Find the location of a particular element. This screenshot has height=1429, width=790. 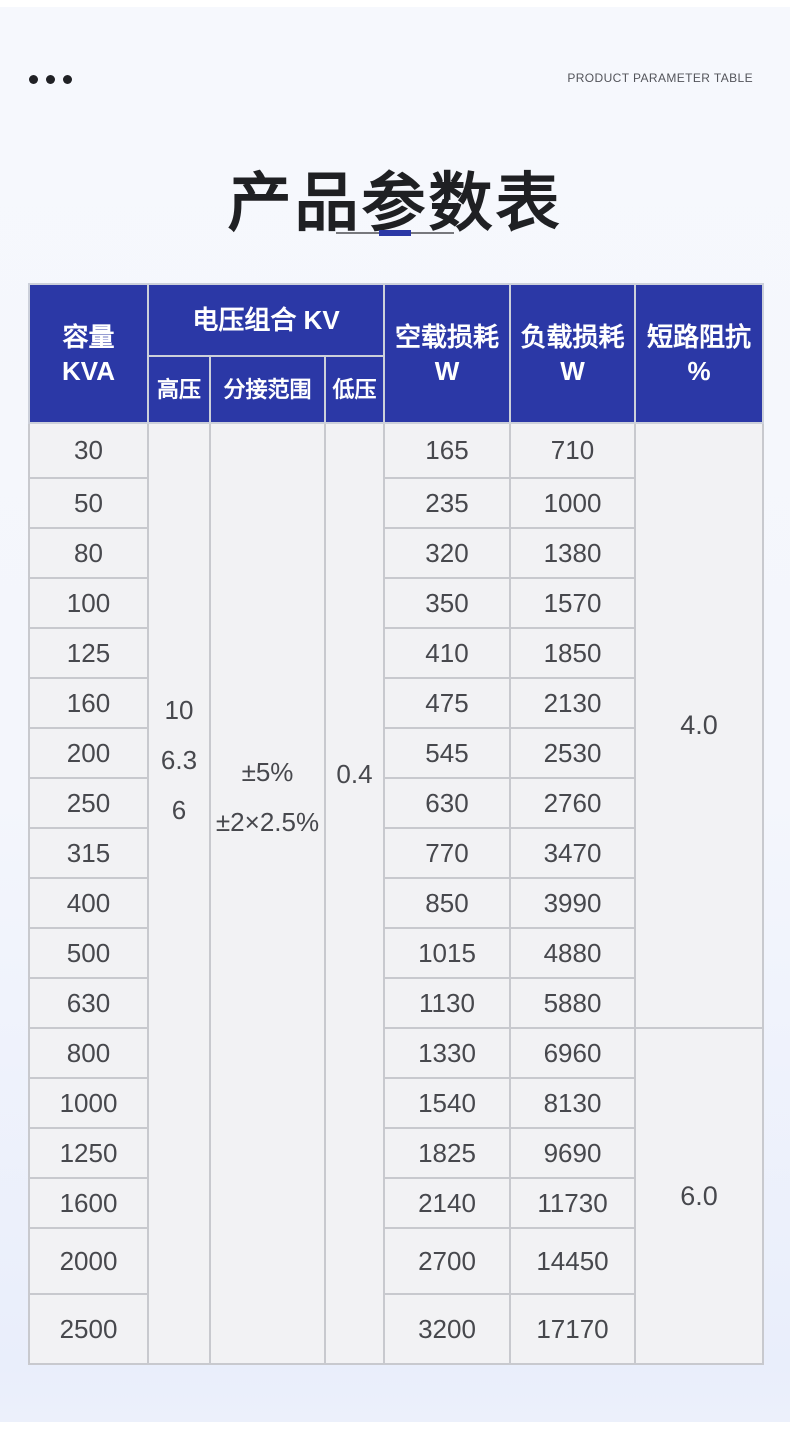

cell-capacity: 200 is located at coordinates (88, 753).